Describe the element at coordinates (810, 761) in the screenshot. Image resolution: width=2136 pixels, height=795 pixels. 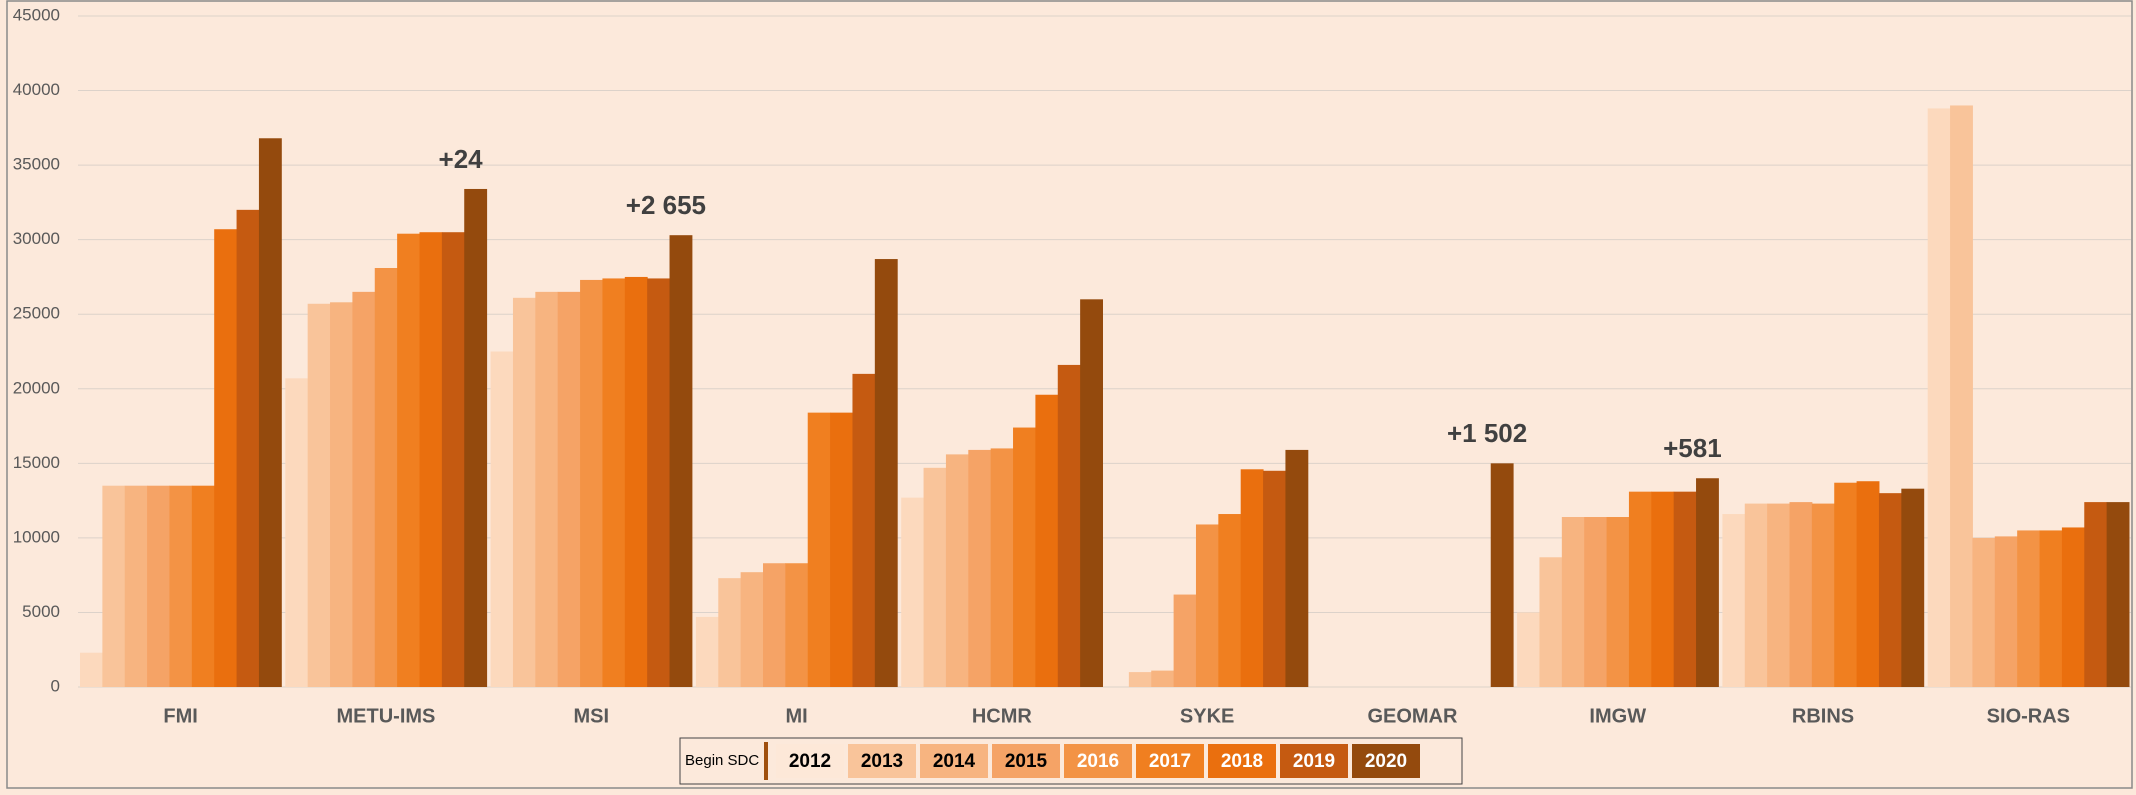
I see `legend-label: 2012` at that location.